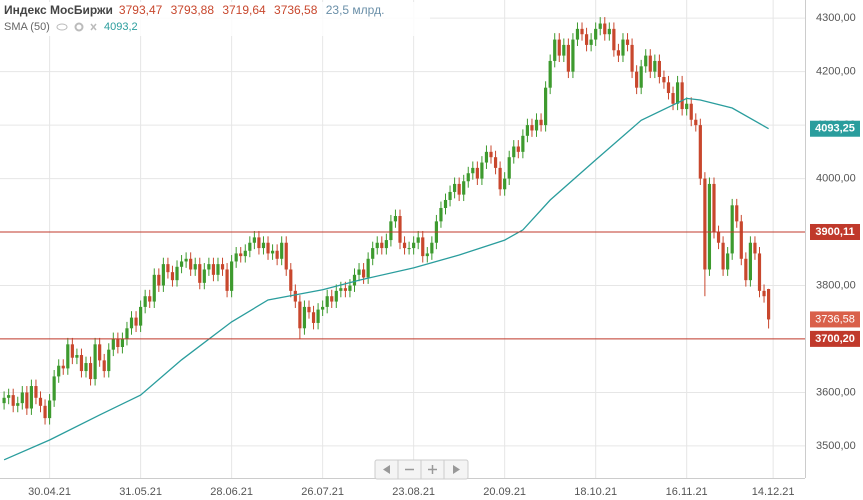 This screenshot has width=863, height=500. Describe the element at coordinates (421, 469) in the screenshot. I see `nav-buttons` at that location.